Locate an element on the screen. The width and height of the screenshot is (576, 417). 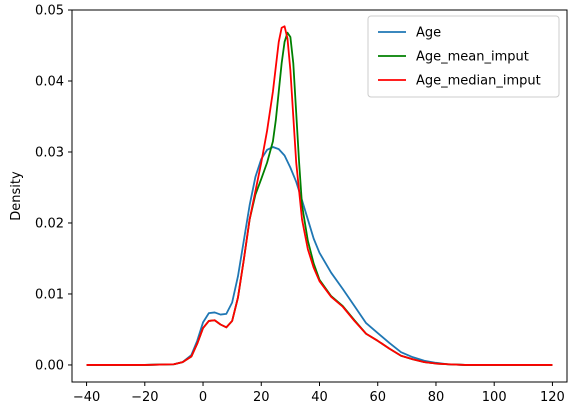
x-tick-label: 40 is located at coordinates (319, 397).